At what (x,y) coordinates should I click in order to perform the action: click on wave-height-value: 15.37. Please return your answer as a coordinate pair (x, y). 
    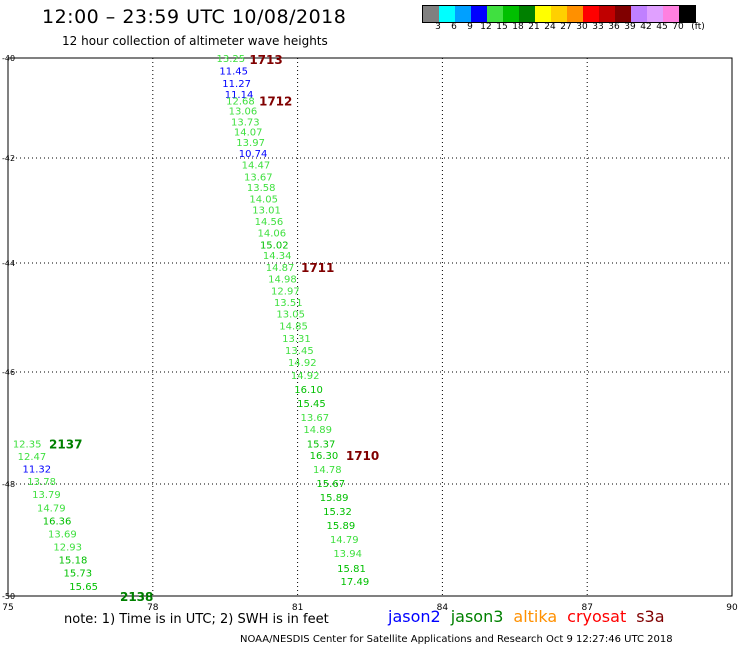
    Looking at the image, I should click on (321, 445).